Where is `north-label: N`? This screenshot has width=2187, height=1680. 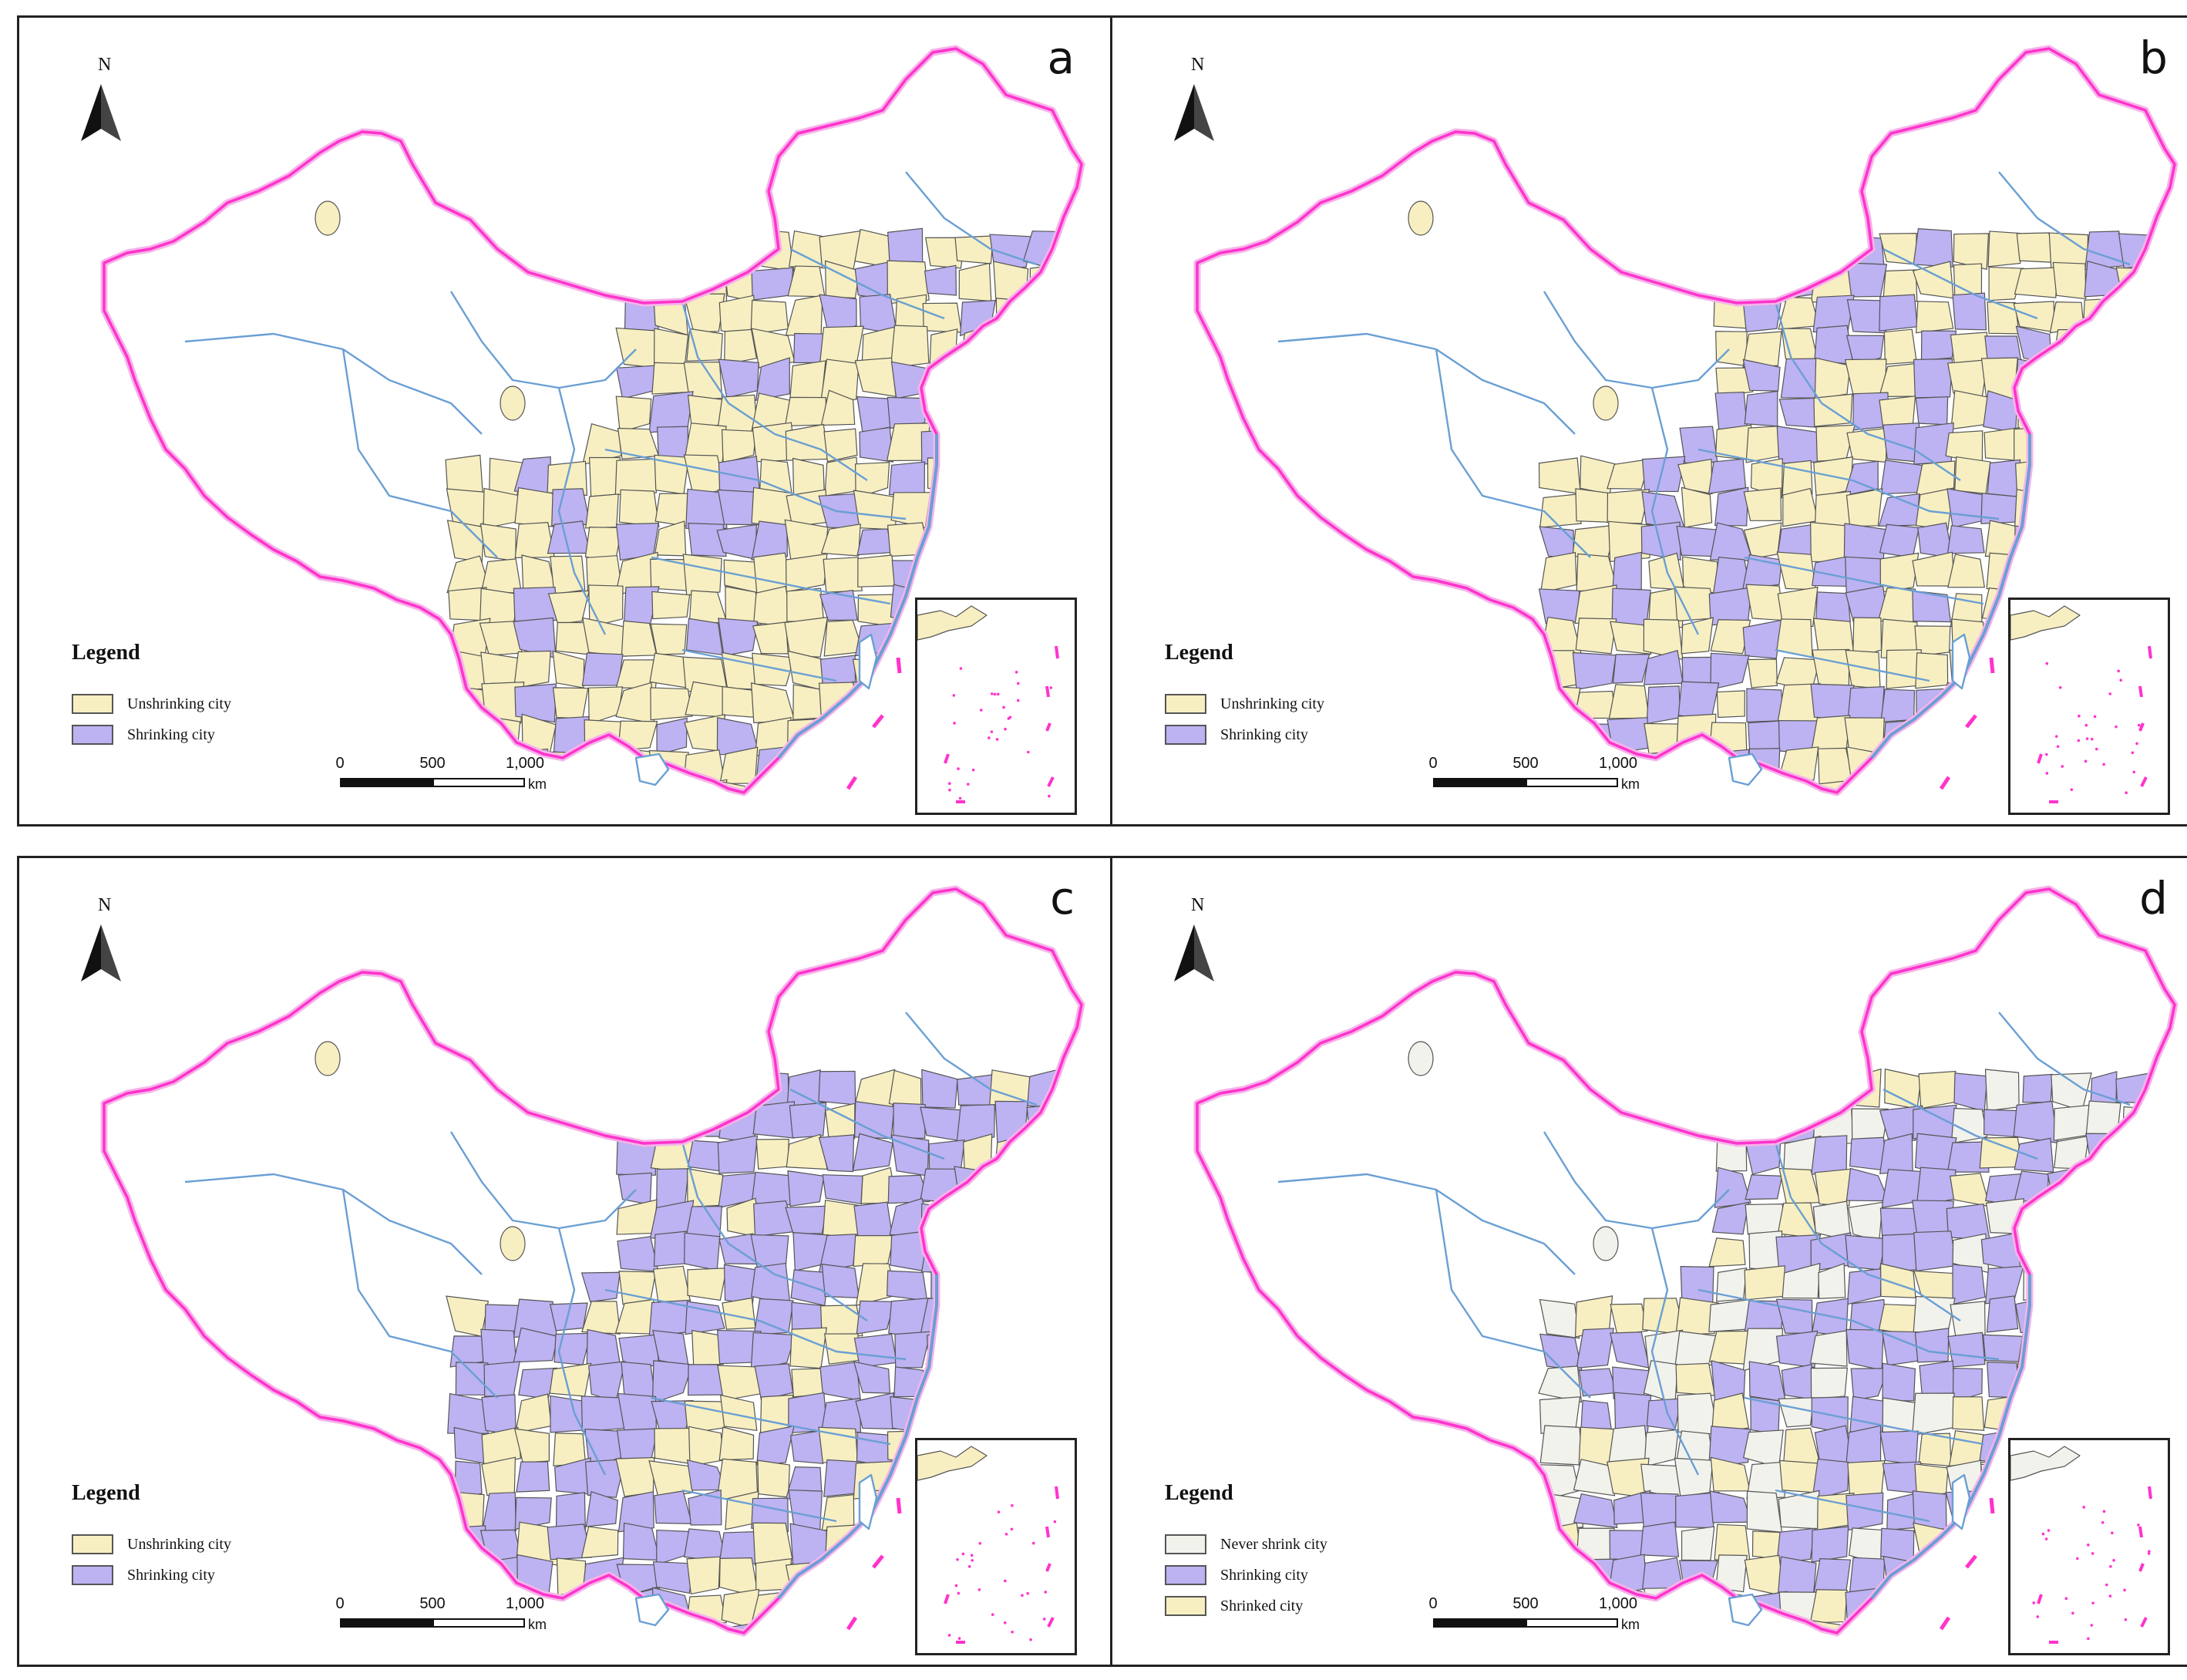
north-label: N is located at coordinates (1198, 65).